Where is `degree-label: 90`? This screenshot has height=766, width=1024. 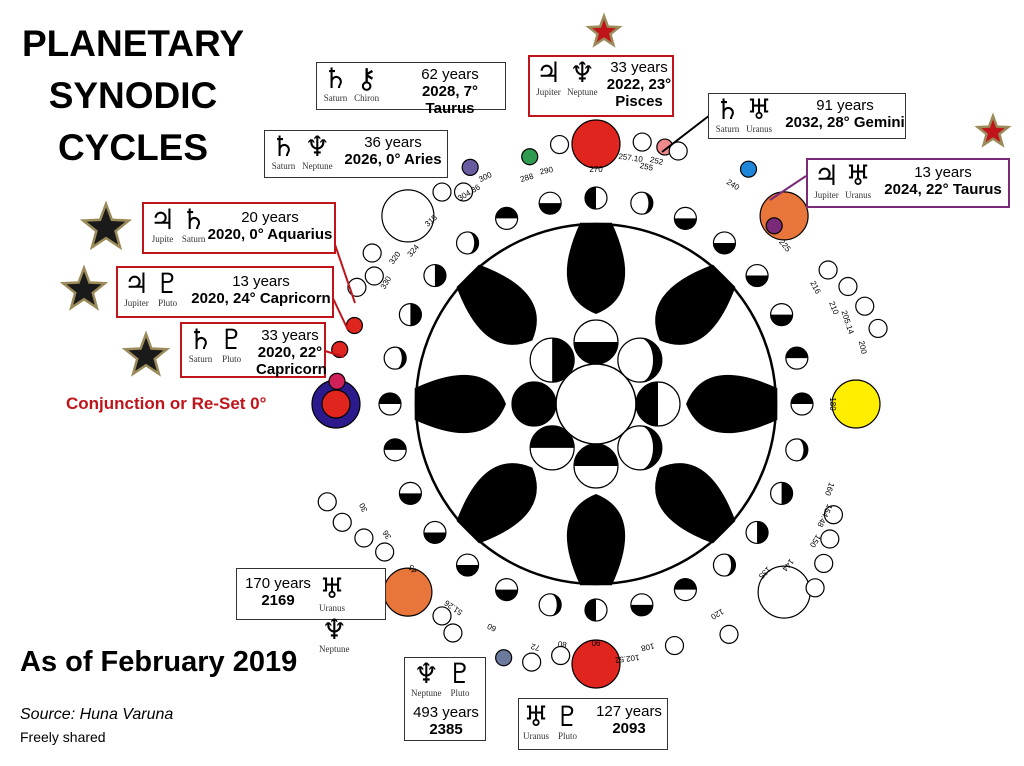 degree-label: 90 is located at coordinates (595, 642).